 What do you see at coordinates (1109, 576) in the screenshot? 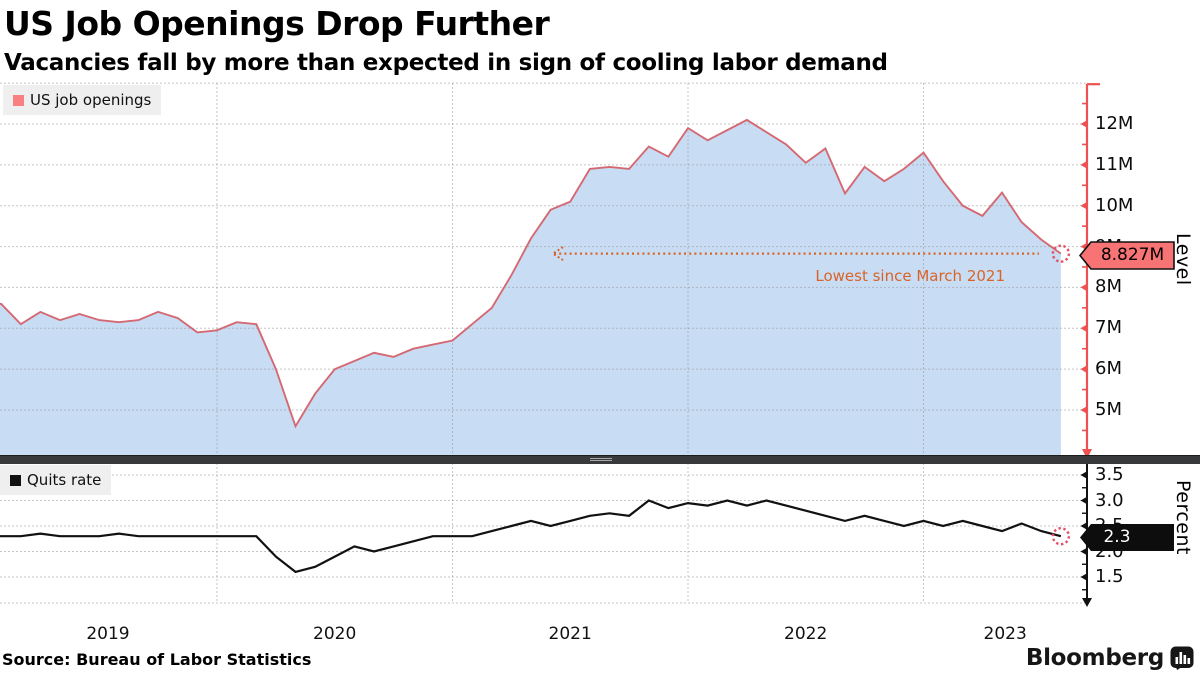
I see `axis-tick-label: 1.5` at bounding box center [1109, 576].